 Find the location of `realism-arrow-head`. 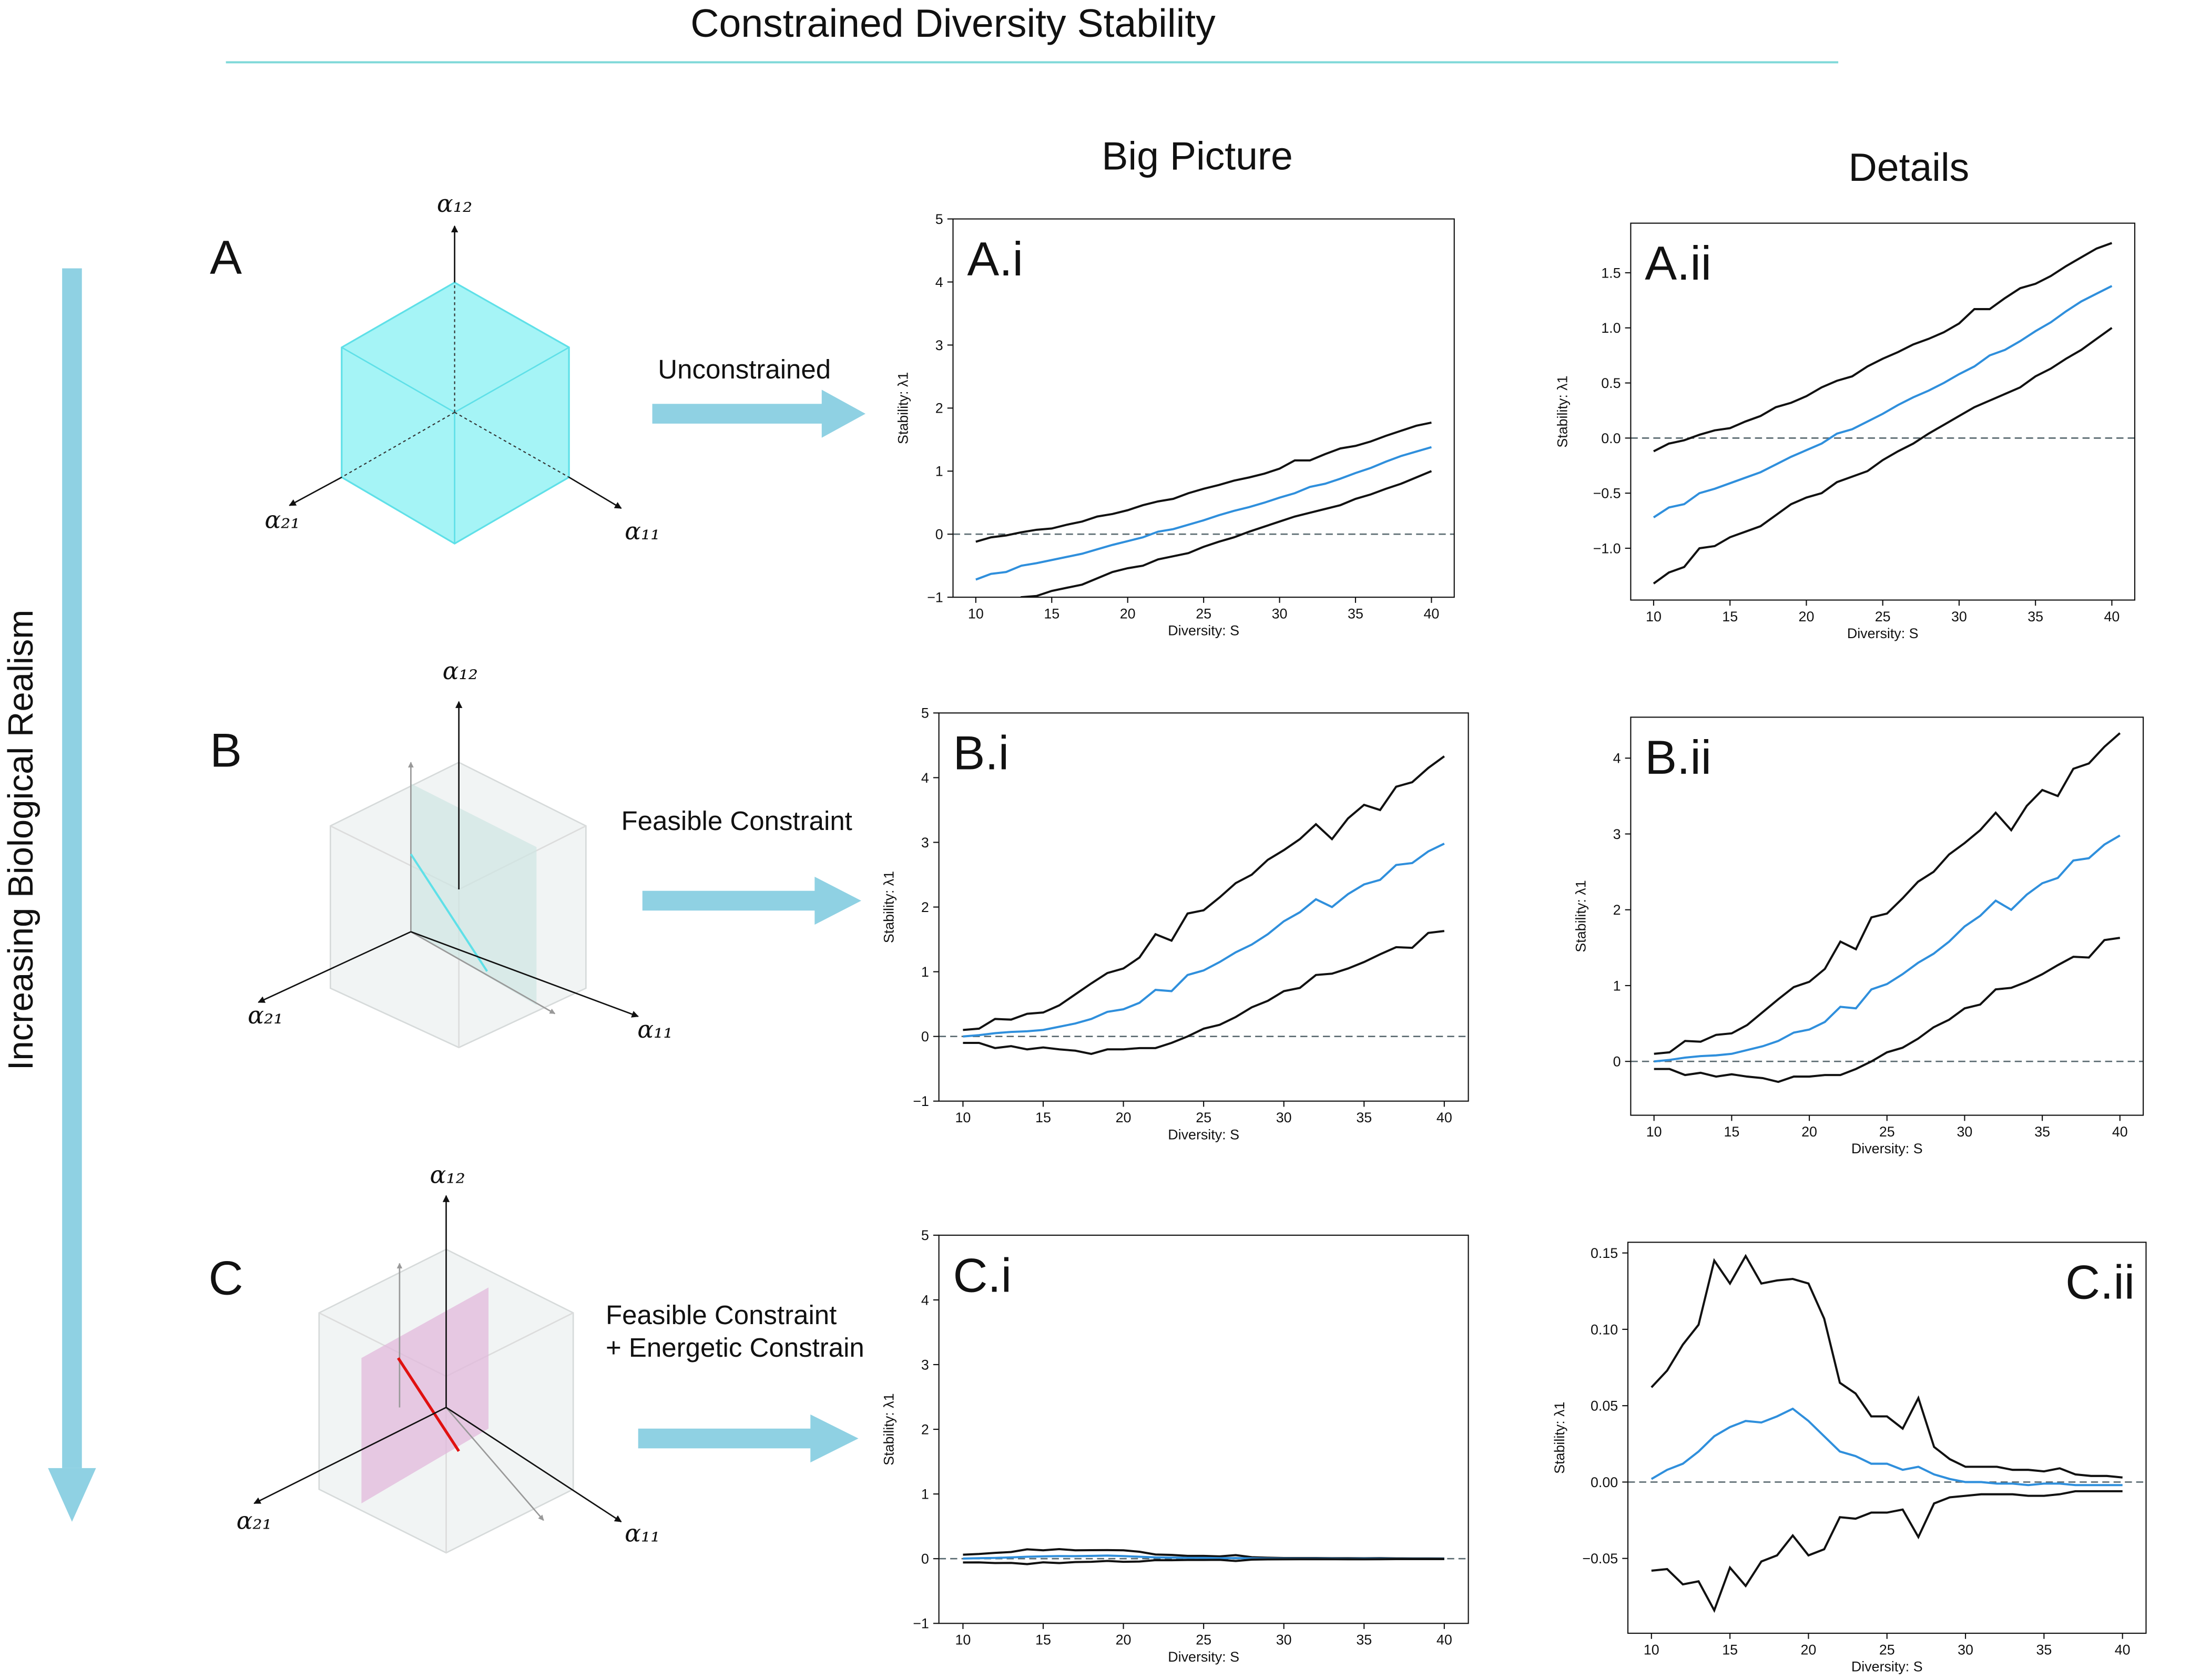

realism-arrow-head is located at coordinates (72, 1495).